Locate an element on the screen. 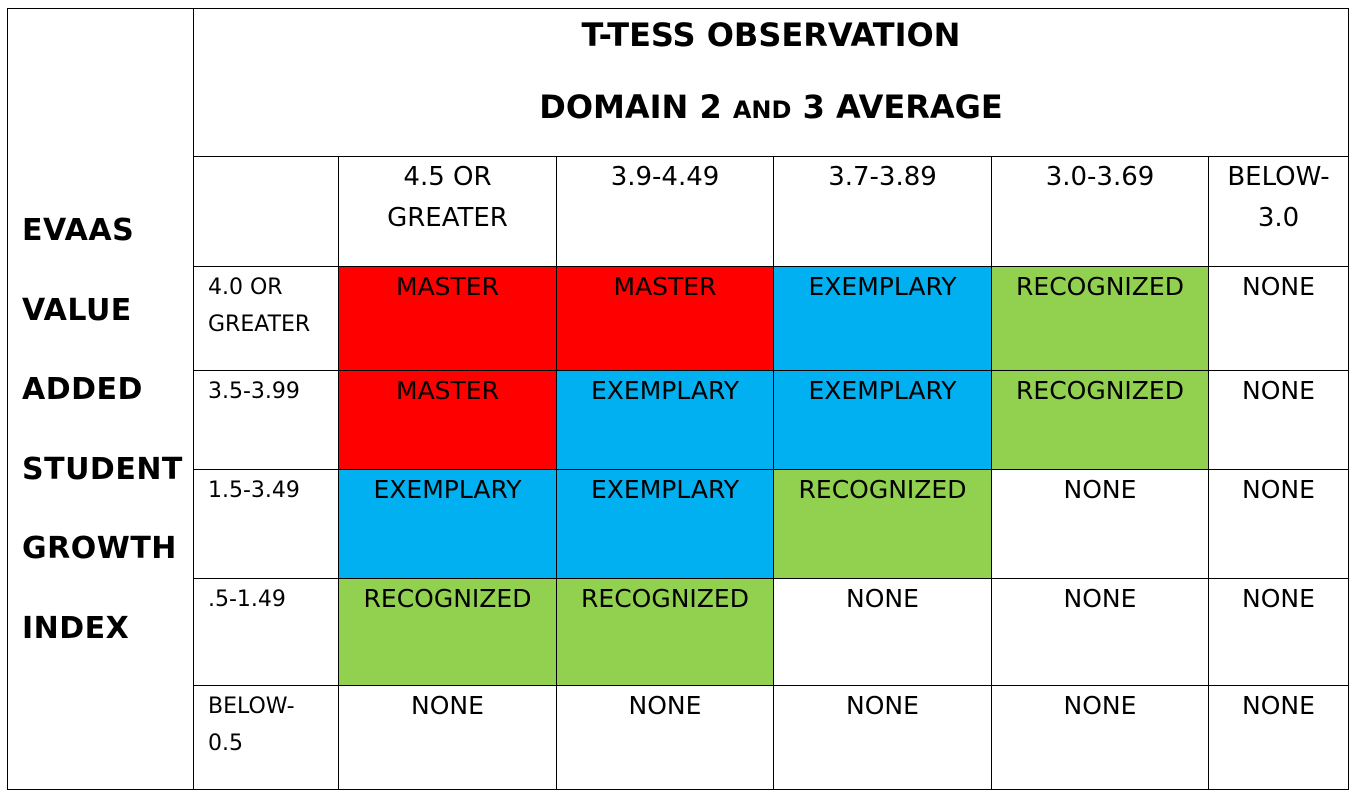  axis-word: STUDENT is located at coordinates (102, 469).